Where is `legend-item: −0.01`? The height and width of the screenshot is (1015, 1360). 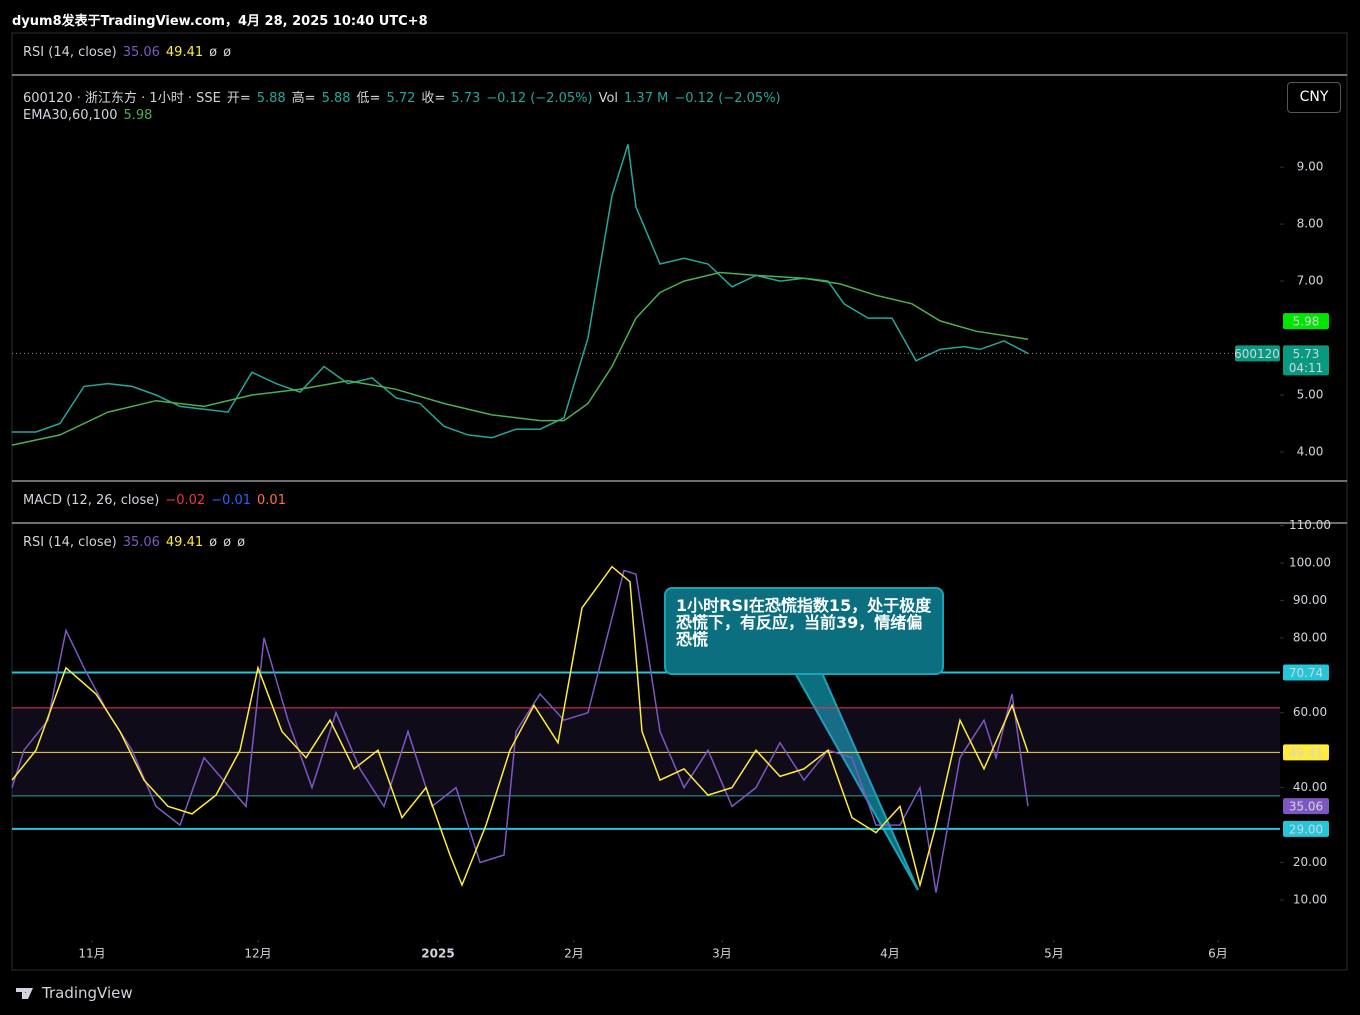 legend-item: −0.01 is located at coordinates (231, 500).